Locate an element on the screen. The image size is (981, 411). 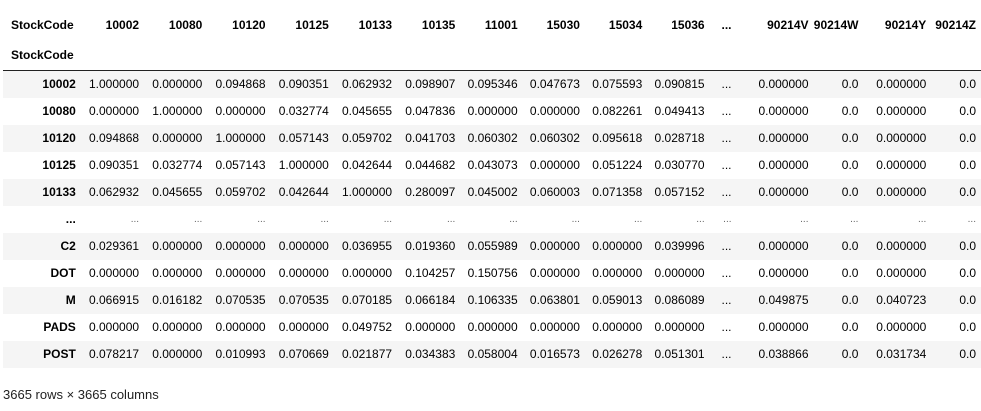
table-cell: 0.026278 is located at coordinates (617, 354).